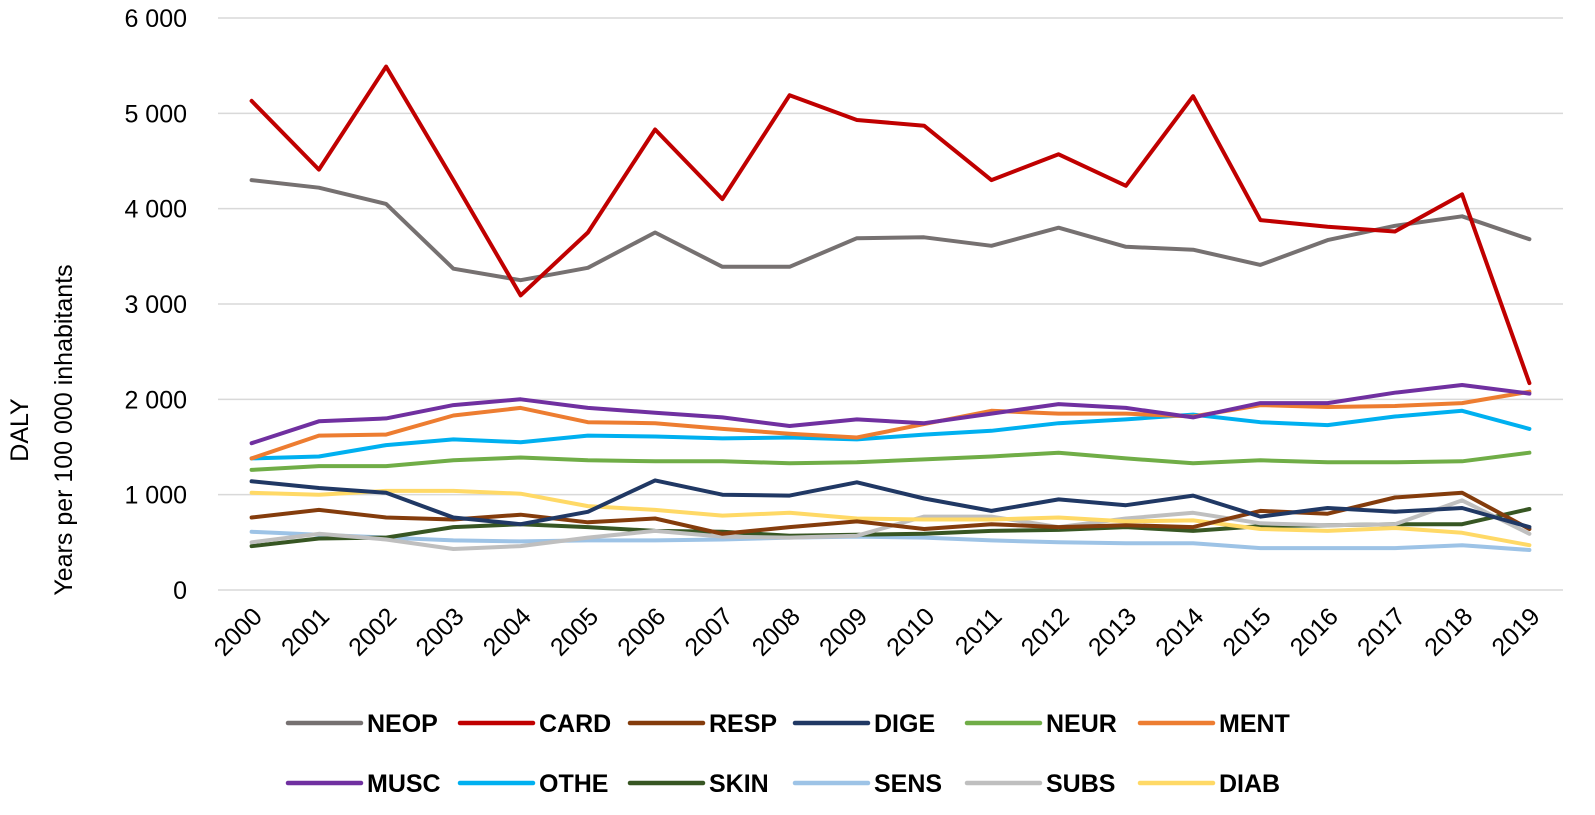 The image size is (1595, 815). Describe the element at coordinates (641, 631) in the screenshot. I see `x-tick-label: 2006` at that location.